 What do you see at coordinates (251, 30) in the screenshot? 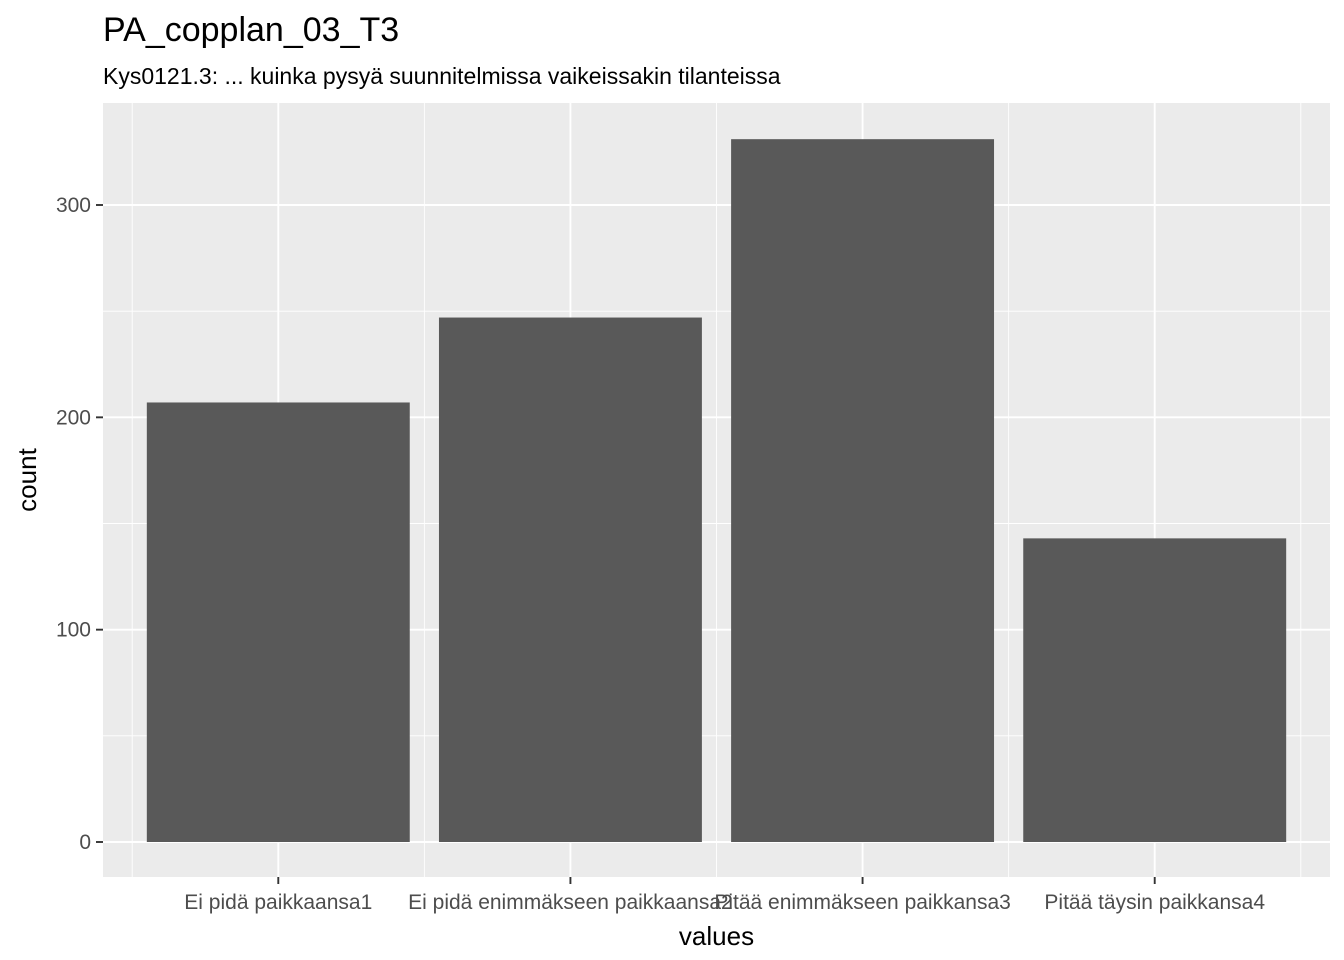
I see `chart-title: PA_copplan_03_T3` at bounding box center [251, 30].